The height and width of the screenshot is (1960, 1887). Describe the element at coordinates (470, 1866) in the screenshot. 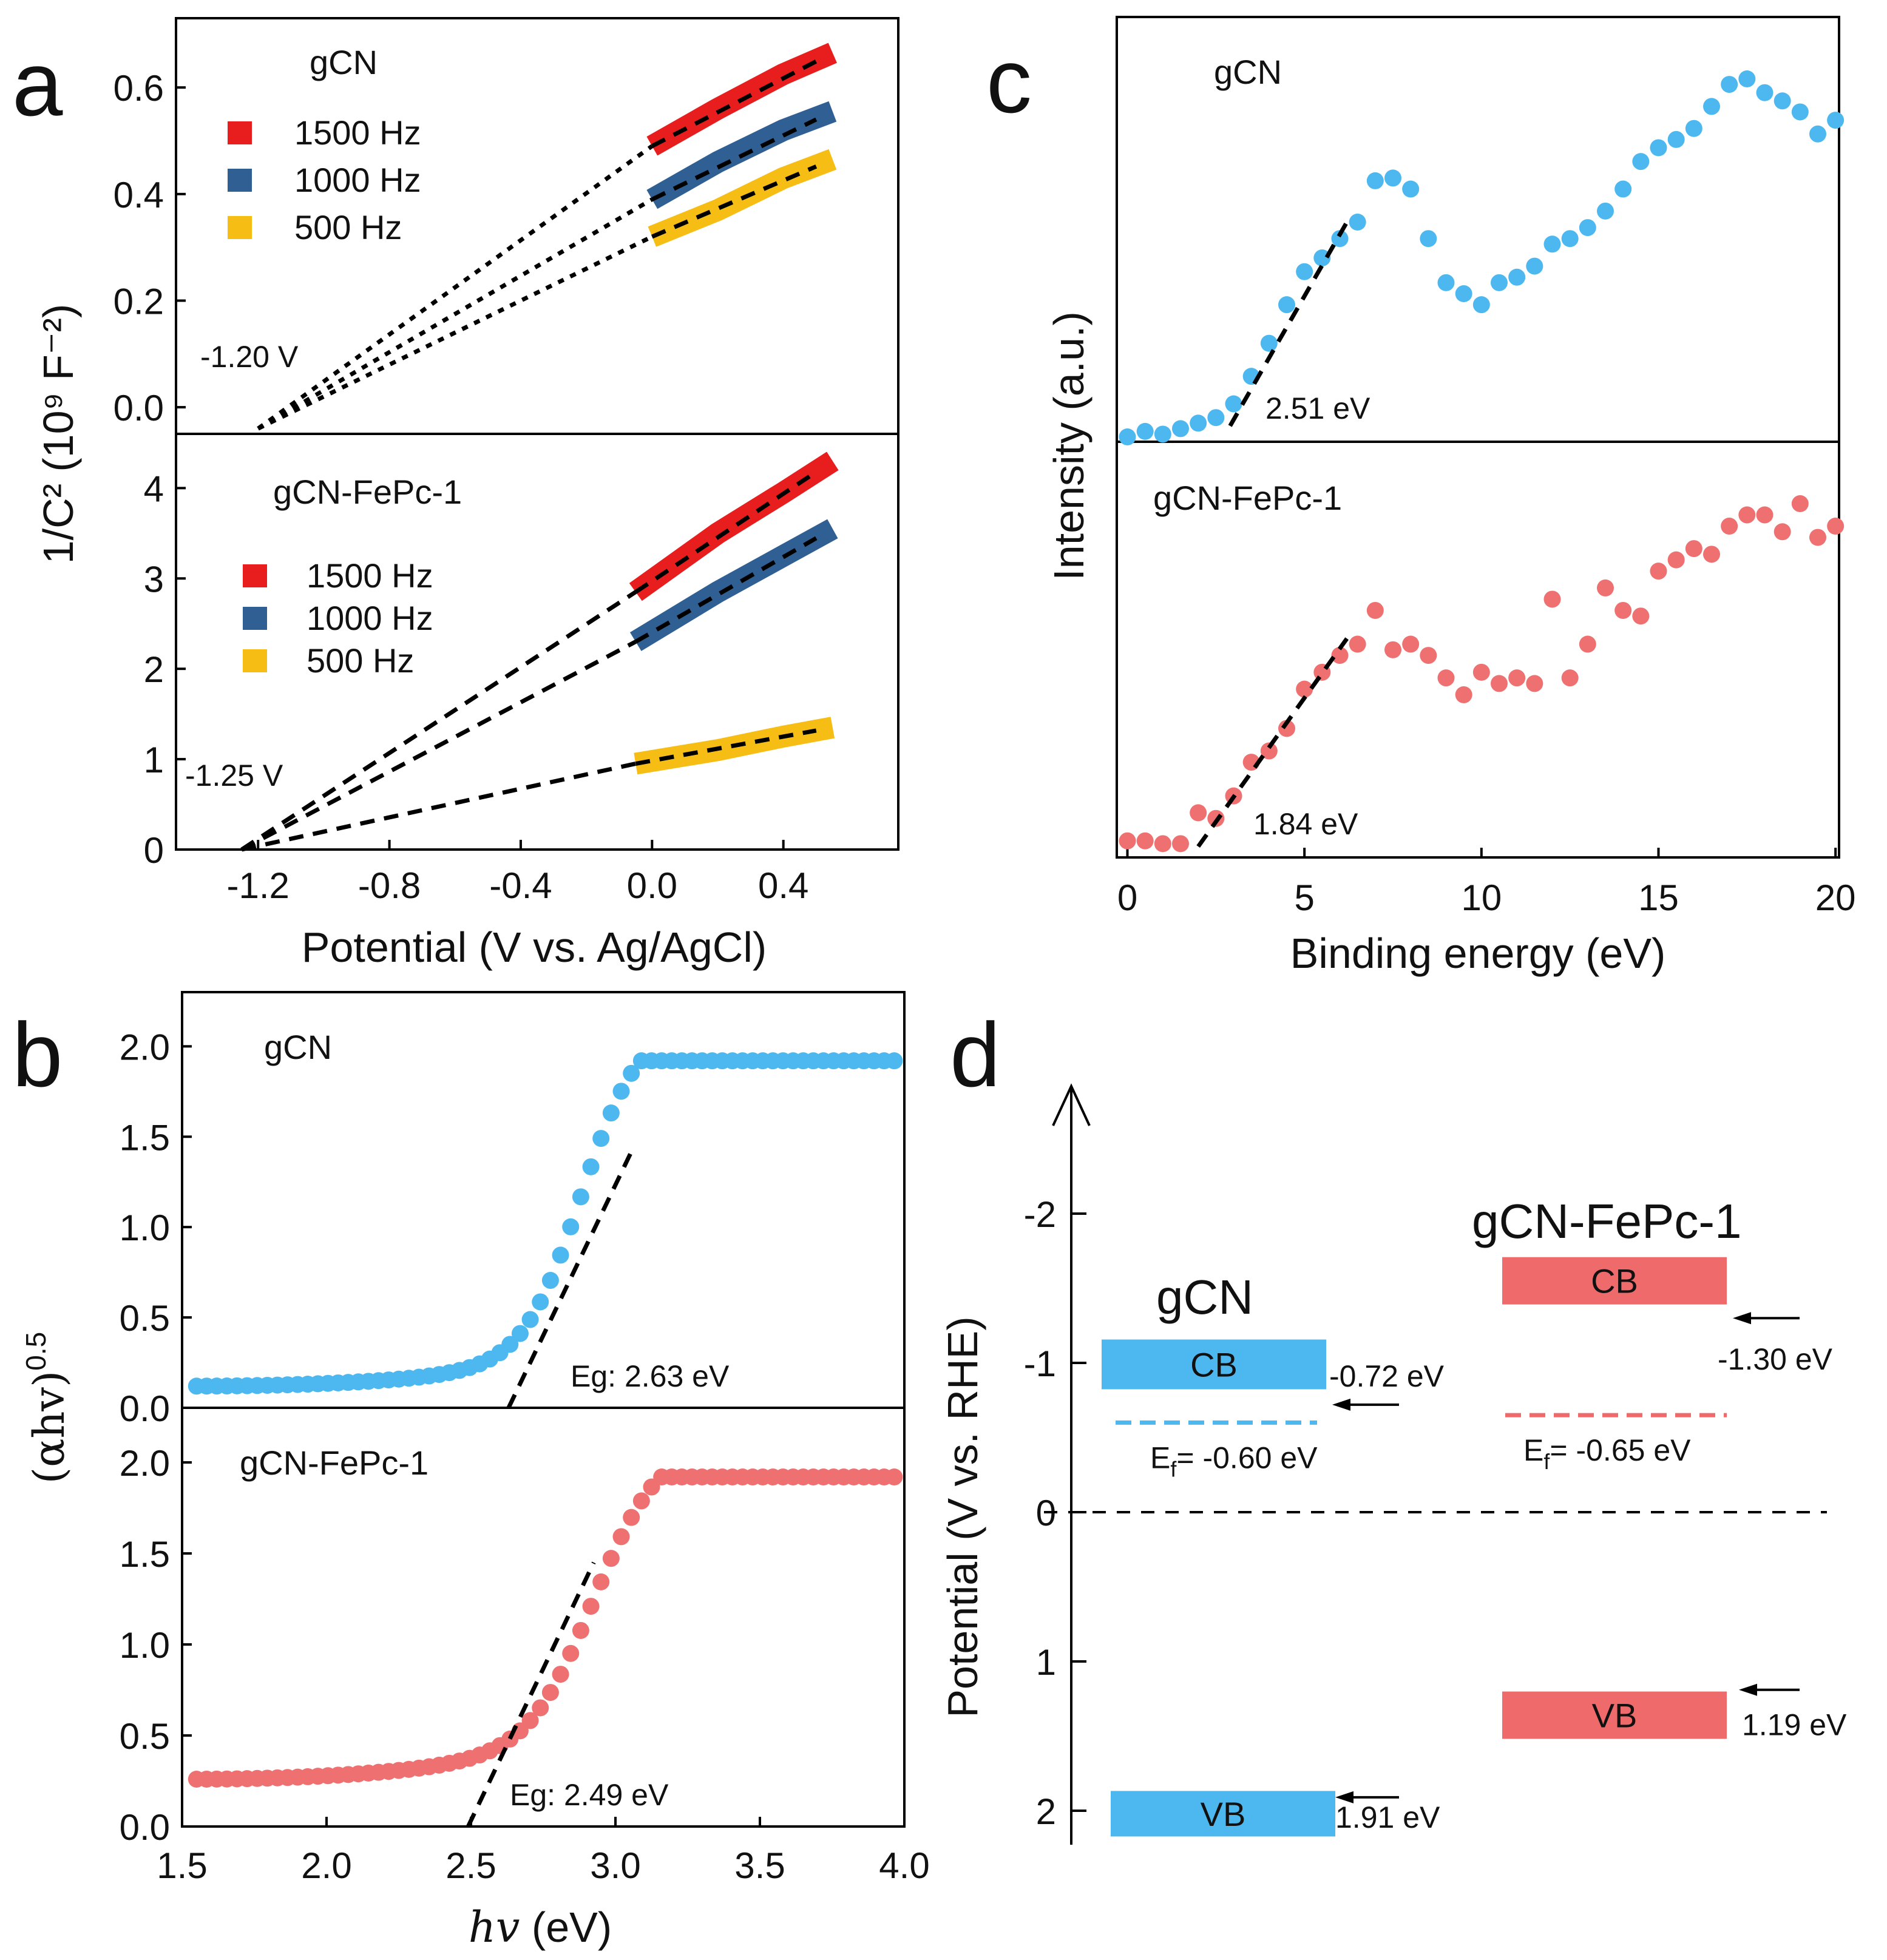

I see `x-tick-label: 2.5` at that location.